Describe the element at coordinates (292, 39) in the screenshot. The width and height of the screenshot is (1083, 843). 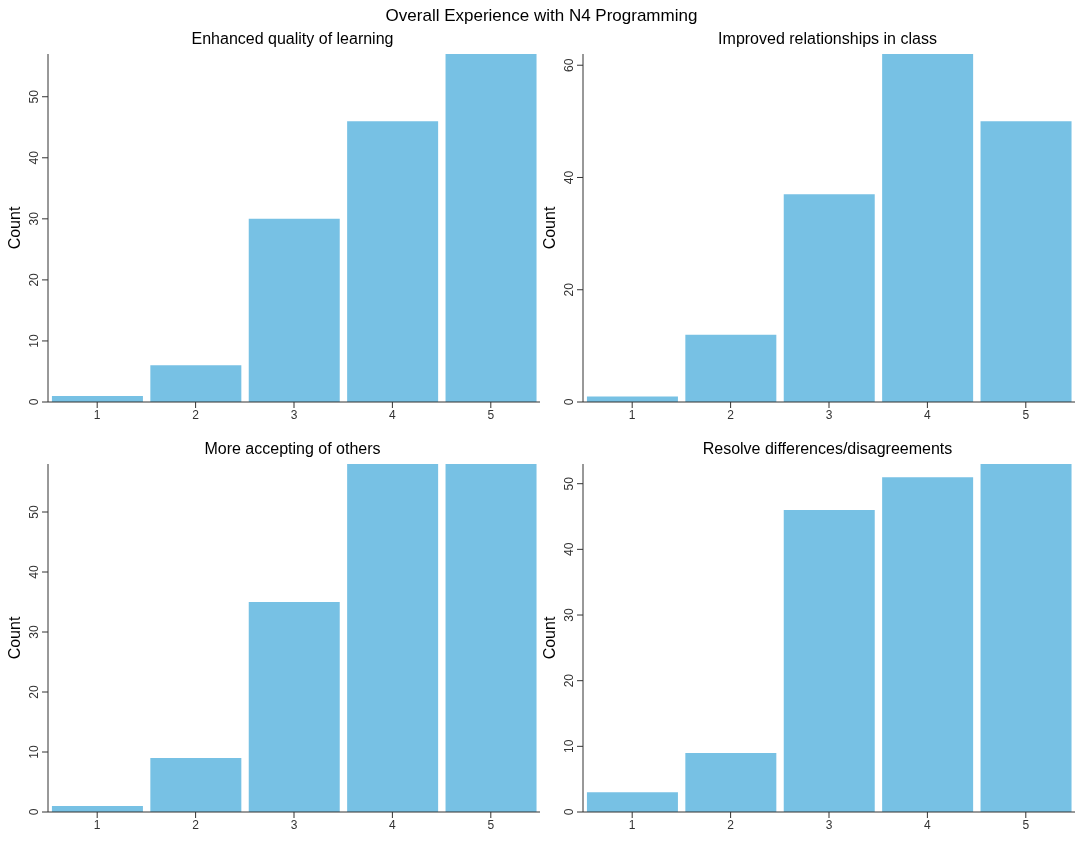
I see `chart-title: Enhanced quality of learning` at that location.